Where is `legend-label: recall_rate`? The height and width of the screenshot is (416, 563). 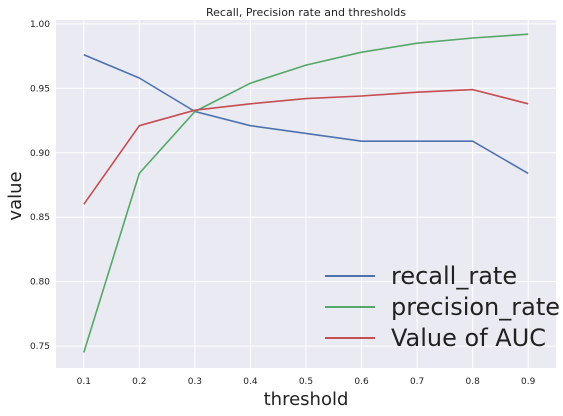 legend-label: recall_rate is located at coordinates (454, 276).